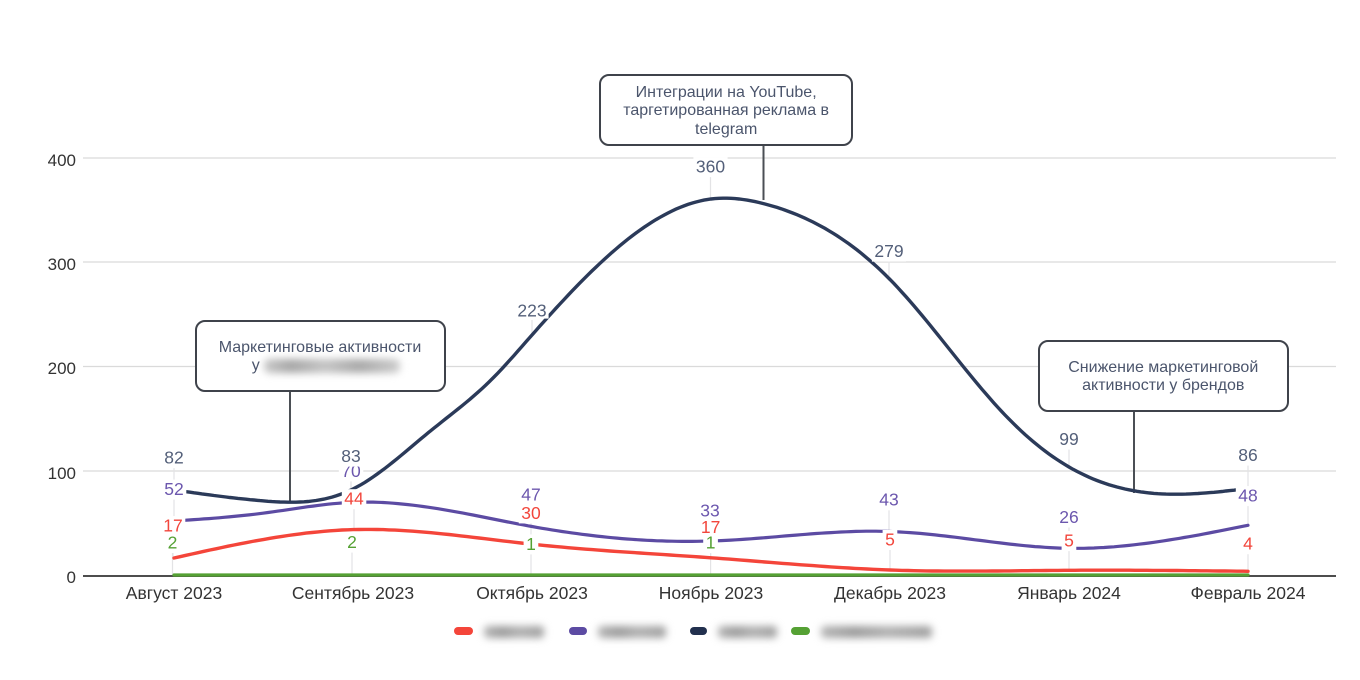 Image resolution: width=1360 pixels, height=680 pixels. I want to click on svg-text: 43, so click(888, 500).